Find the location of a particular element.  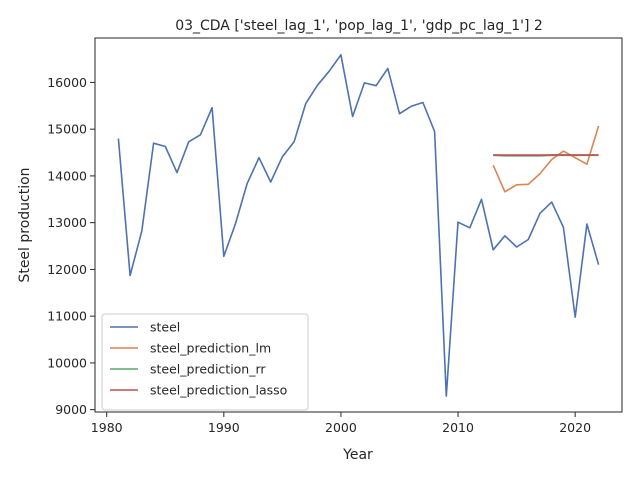

legend-label: steel is located at coordinates (165, 327).